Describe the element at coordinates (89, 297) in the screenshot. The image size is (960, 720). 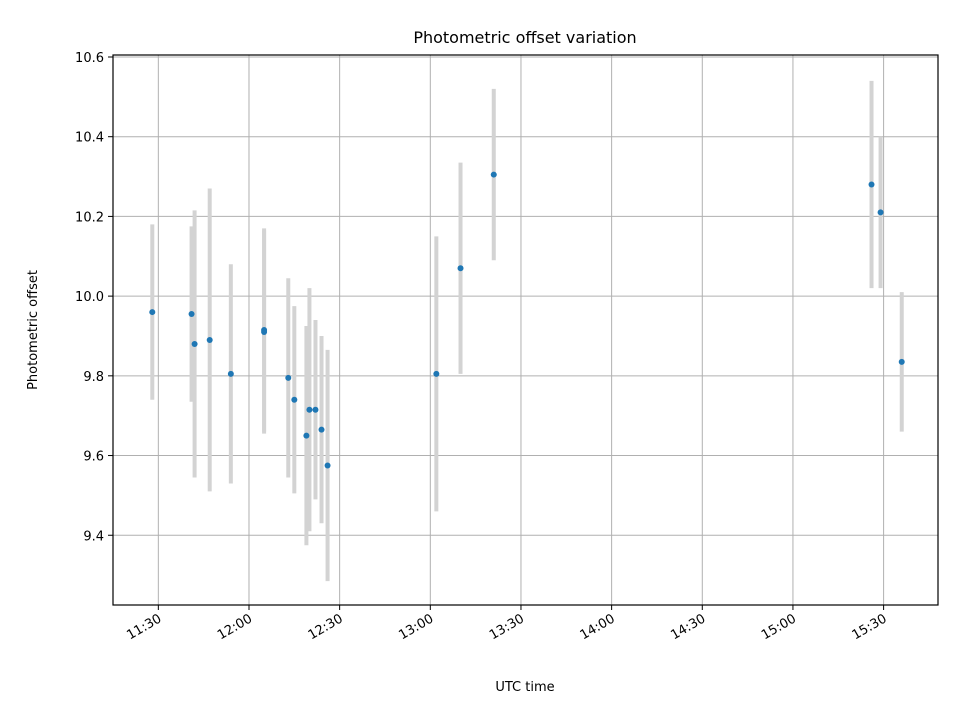
I see `y-tick-label: 10.0` at that location.